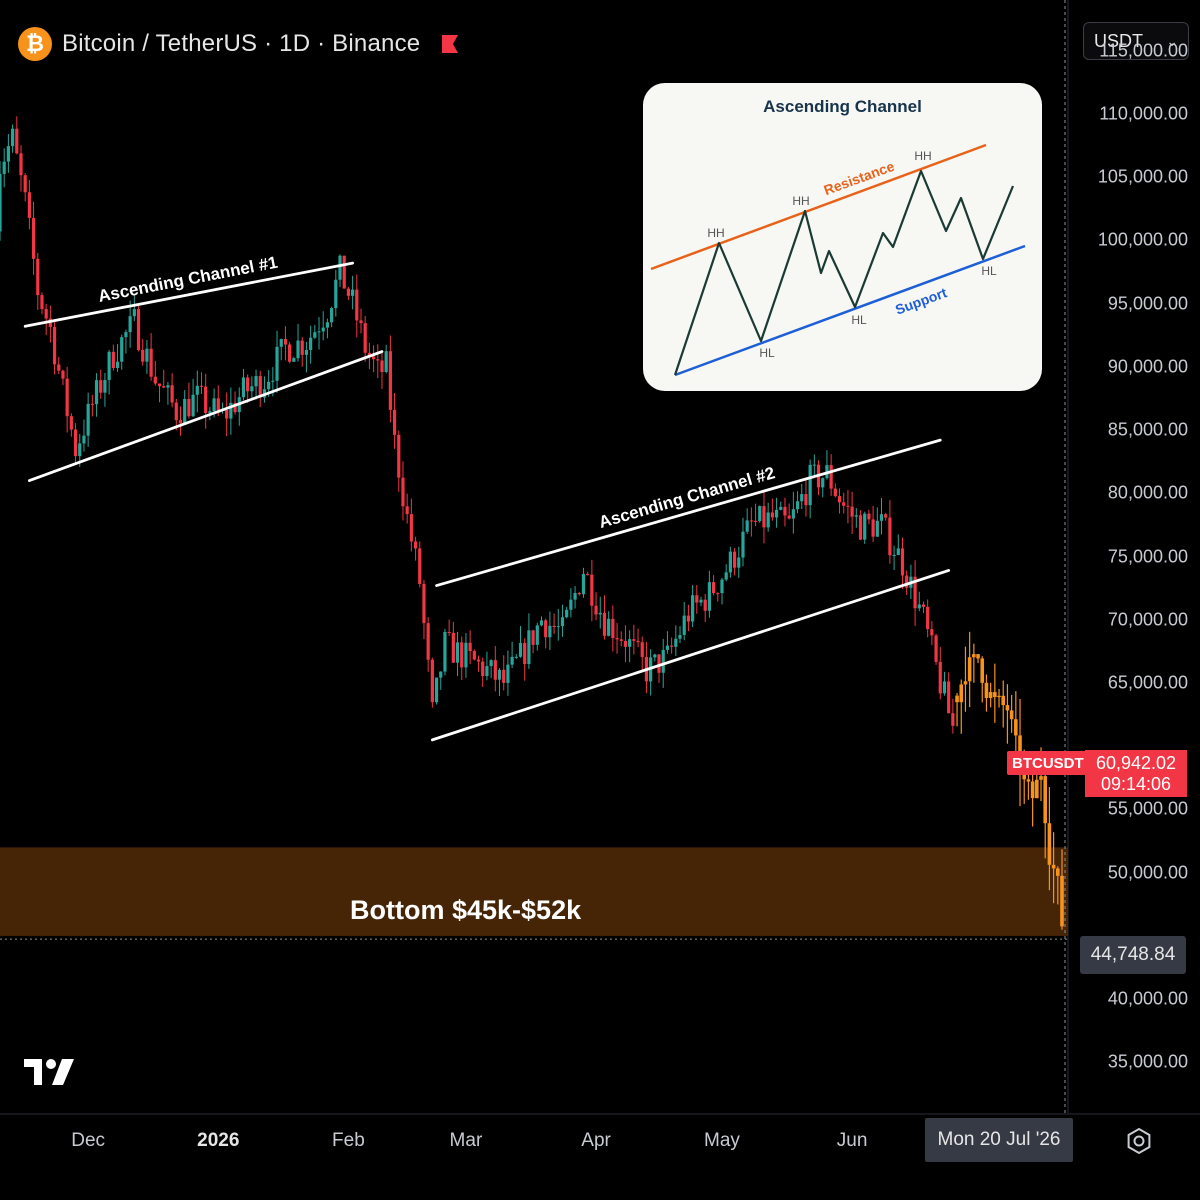 The width and height of the screenshot is (1200, 1200). Describe the element at coordinates (922, 156) in the screenshot. I see `hh-label-3: HH` at that location.